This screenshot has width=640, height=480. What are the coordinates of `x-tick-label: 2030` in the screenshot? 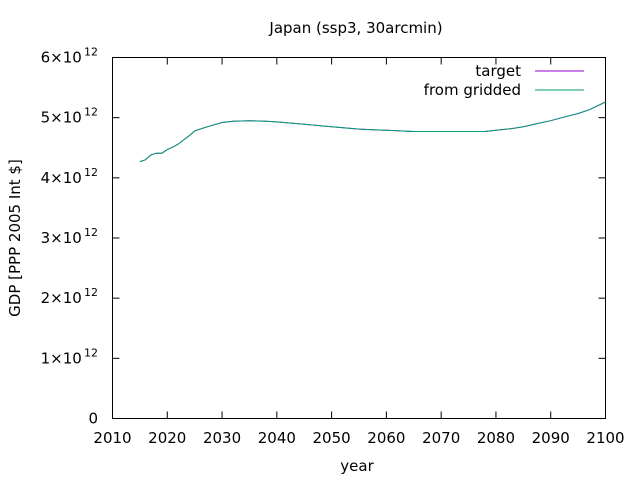 It's located at (222, 438).